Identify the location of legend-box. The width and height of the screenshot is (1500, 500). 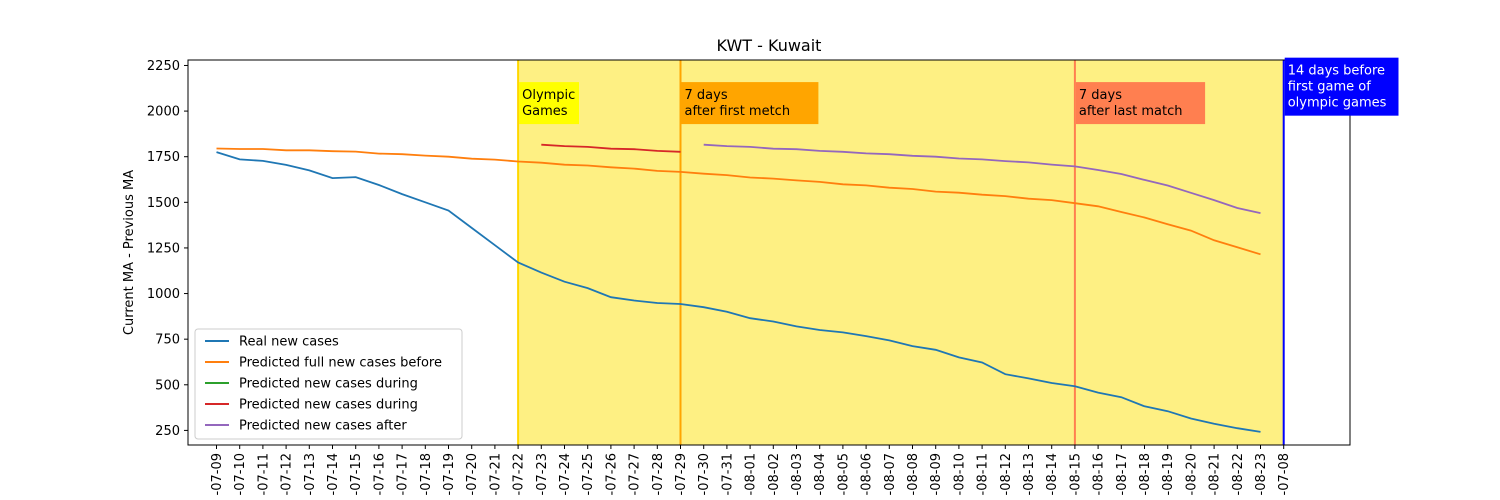
(328, 384).